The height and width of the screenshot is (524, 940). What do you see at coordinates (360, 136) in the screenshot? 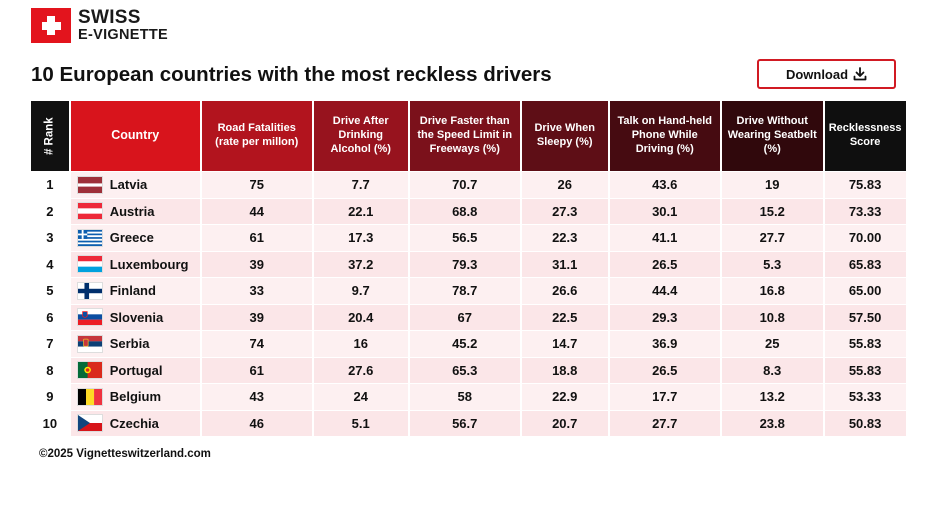
I see `header-drive-after-drinking: Drive After Drinking Alcohol (%)` at bounding box center [360, 136].